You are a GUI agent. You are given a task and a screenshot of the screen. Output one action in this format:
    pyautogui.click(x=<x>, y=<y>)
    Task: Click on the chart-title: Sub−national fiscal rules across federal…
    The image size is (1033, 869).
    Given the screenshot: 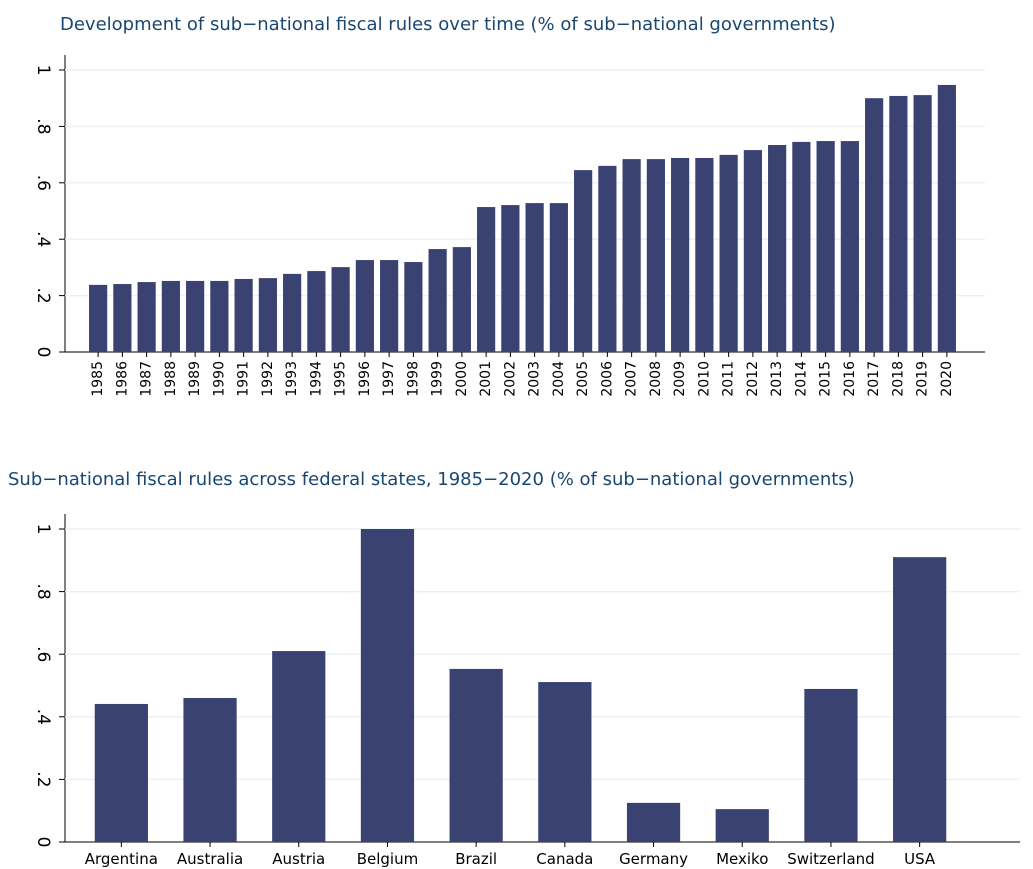 What is the action you would take?
    pyautogui.click(x=431, y=479)
    